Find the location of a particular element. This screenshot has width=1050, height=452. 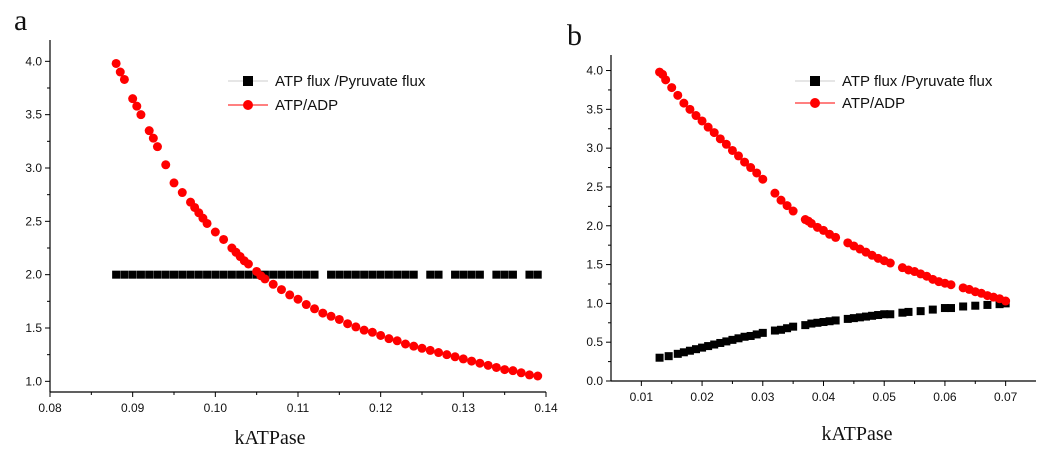

legend-square-marker is located at coordinates (248, 81).